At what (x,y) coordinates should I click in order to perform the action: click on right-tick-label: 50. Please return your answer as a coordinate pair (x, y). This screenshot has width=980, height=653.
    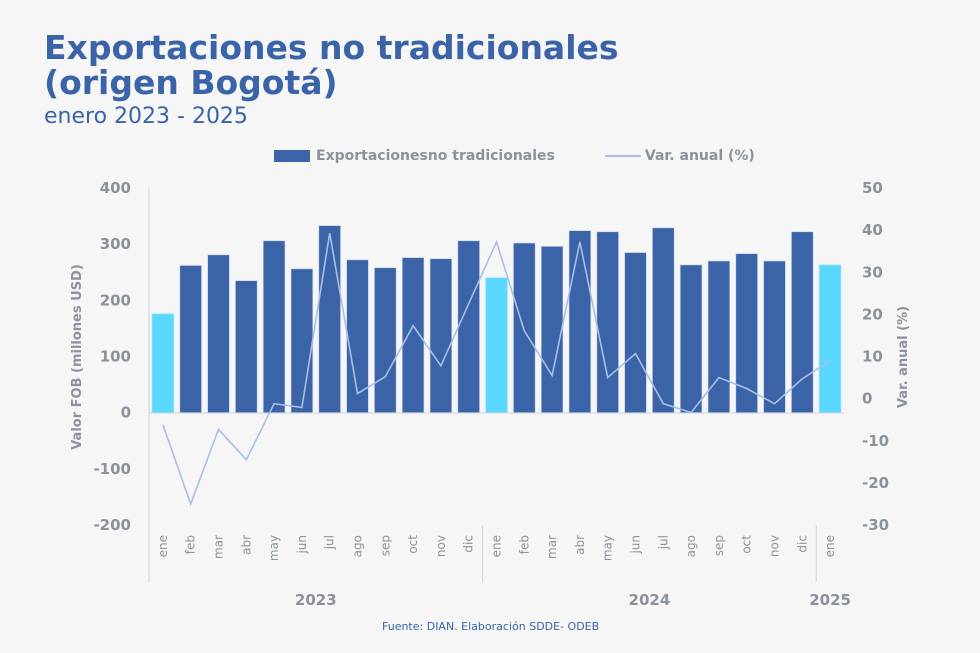
    Looking at the image, I should click on (872, 188).